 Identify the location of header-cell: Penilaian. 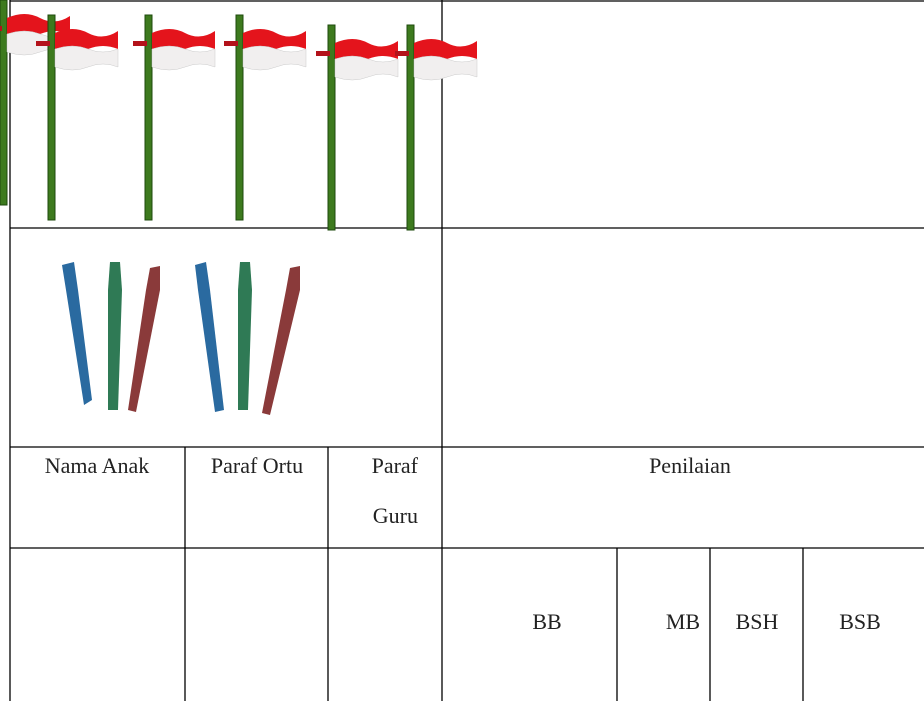
(690, 465).